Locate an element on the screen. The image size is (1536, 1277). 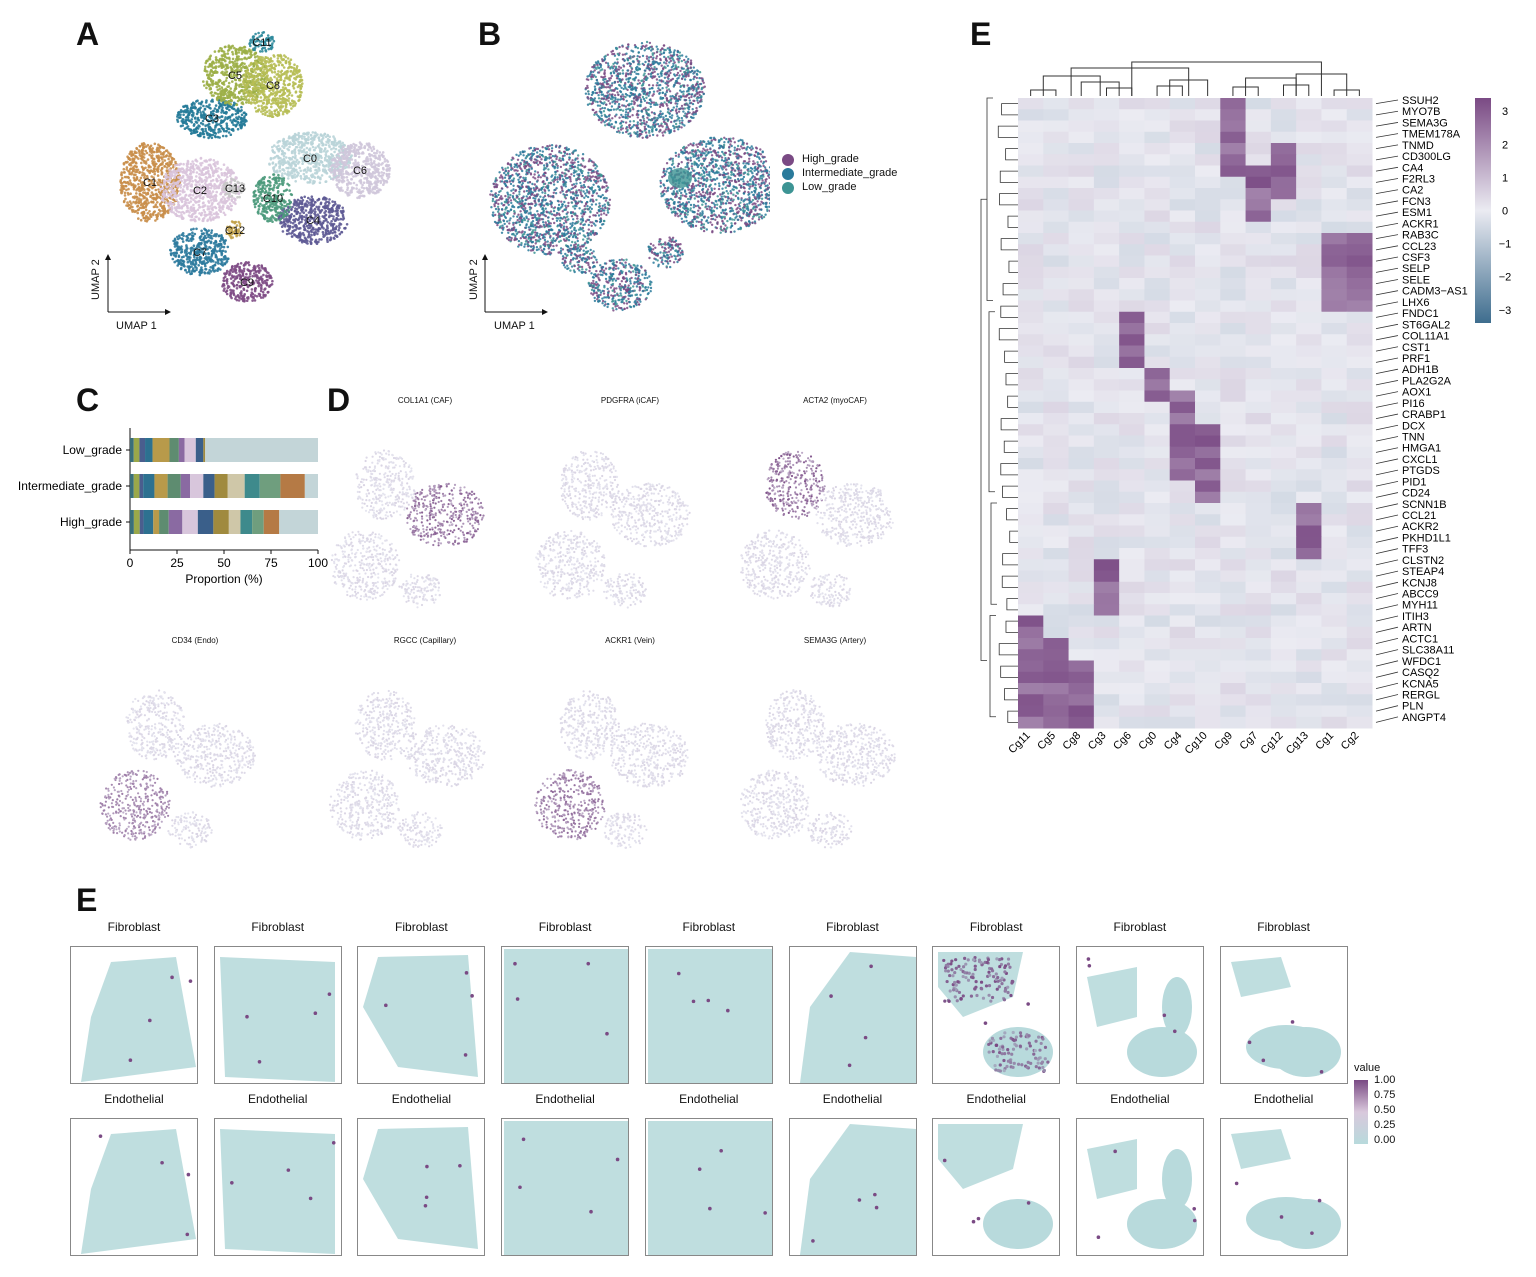
heatmap-row-label: CD300LG is located at coordinates (1426, 157).